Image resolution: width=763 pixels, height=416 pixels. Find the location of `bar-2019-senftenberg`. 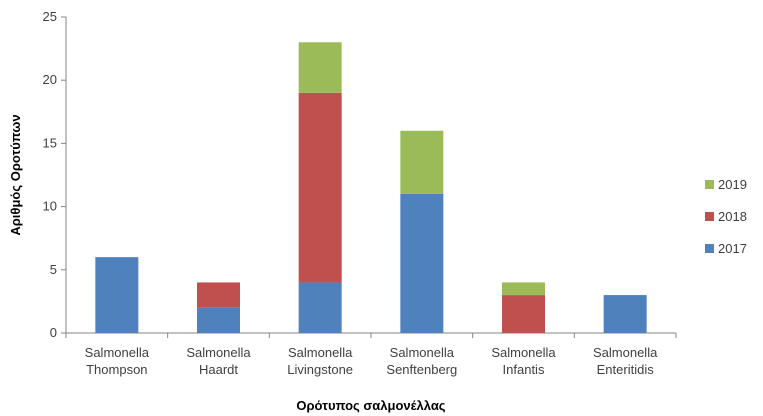

bar-2019-senftenberg is located at coordinates (422, 162).